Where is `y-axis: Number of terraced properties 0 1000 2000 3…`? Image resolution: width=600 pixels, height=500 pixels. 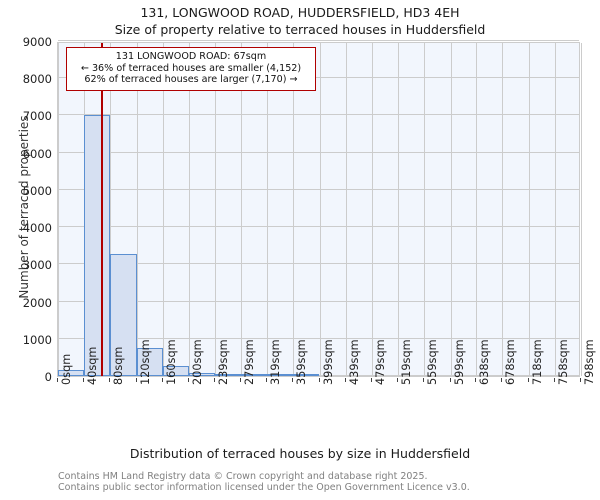
y-axis: Number of terraced properties 0 1000 2000 3… is located at coordinates (26, 250).